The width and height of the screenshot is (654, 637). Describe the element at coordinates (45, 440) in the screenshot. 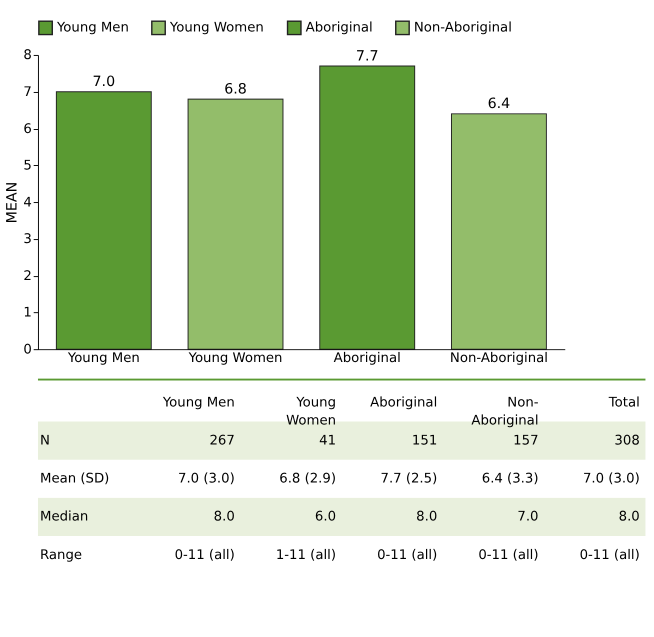

I see `category-label: N` at that location.